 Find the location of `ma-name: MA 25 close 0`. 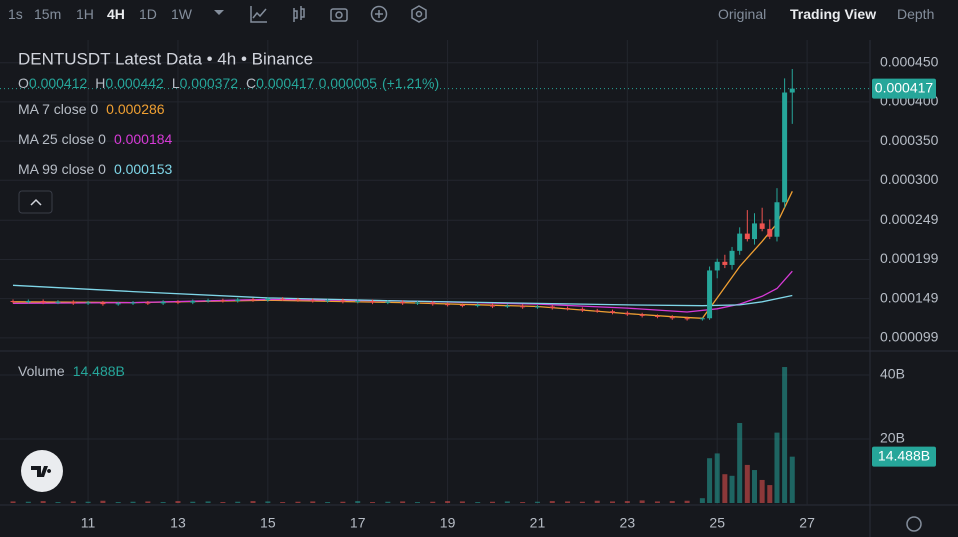

ma-name: MA 25 close 0 is located at coordinates (62, 139).